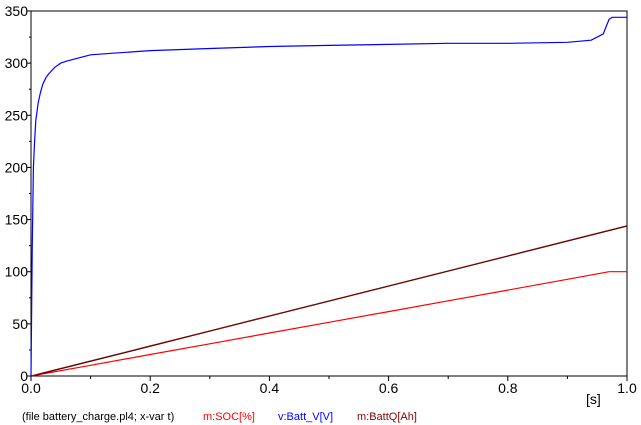 The width and height of the screenshot is (641, 425). I want to click on y-tick-label: 50, so click(20, 324).